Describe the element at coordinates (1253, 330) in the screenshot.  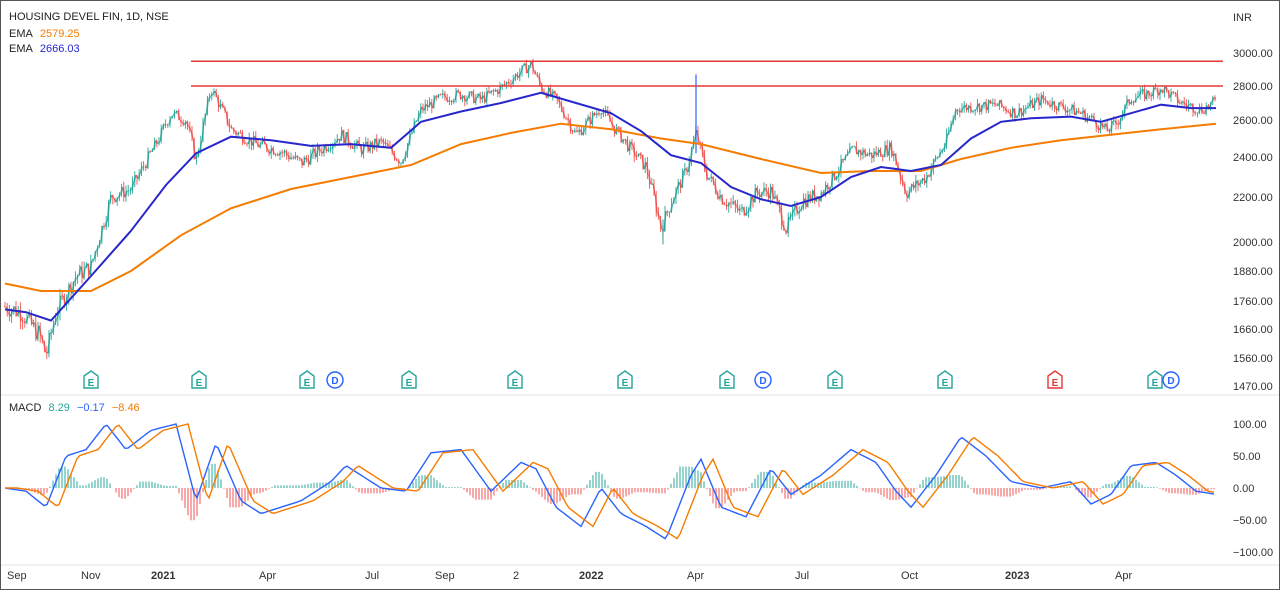
I see `price-axis-tick-label: 1660.00` at that location.